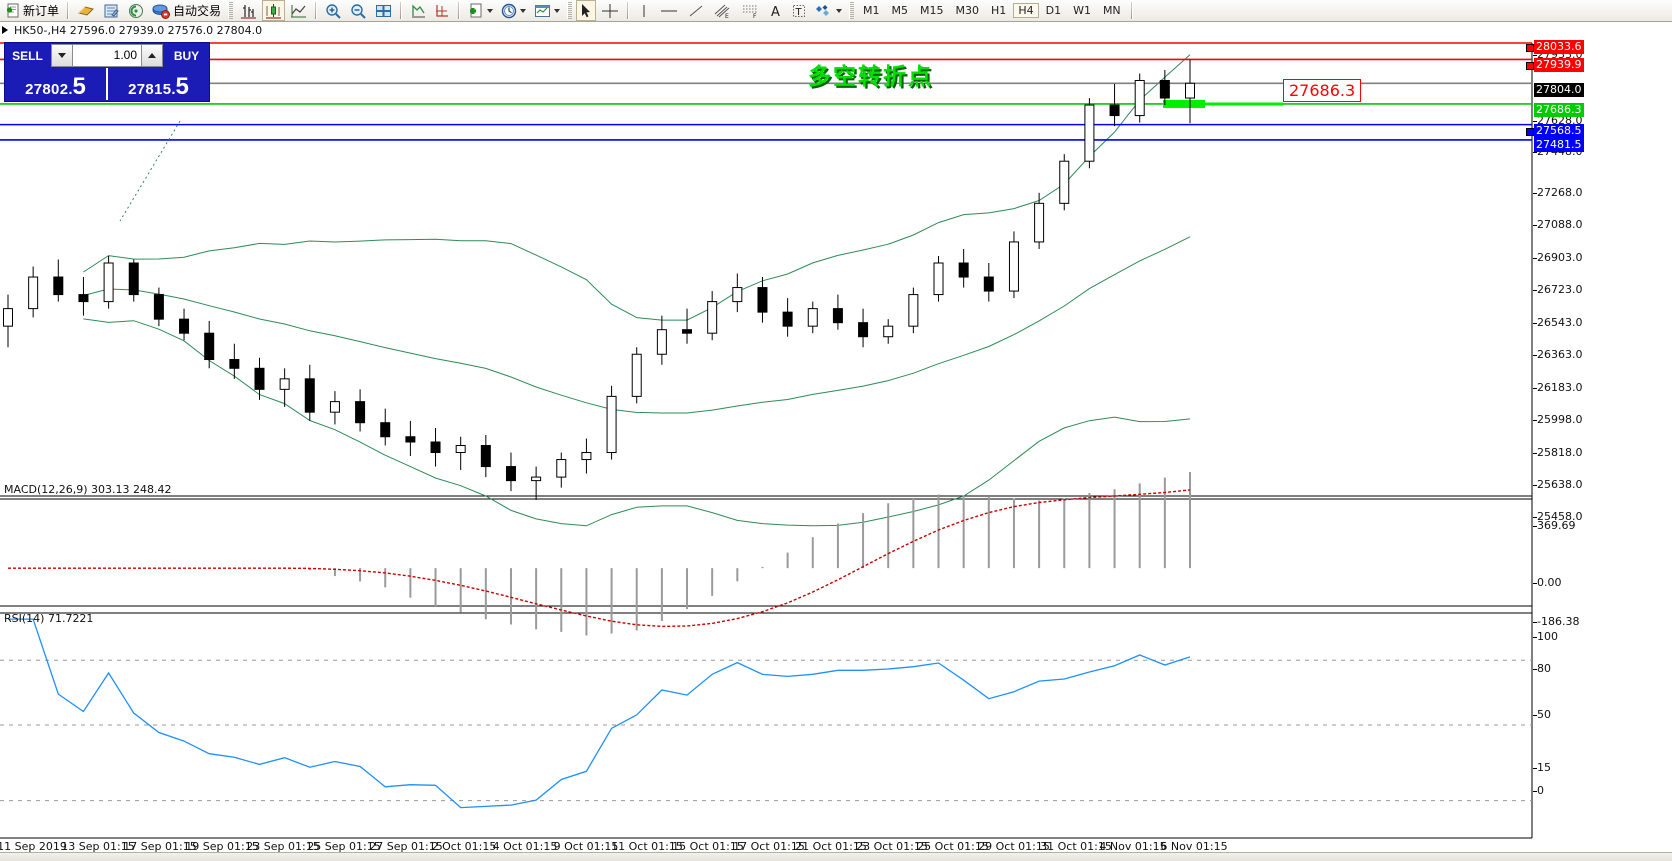  Describe the element at coordinates (776, 10) in the screenshot. I see `text-label-button: A` at that location.